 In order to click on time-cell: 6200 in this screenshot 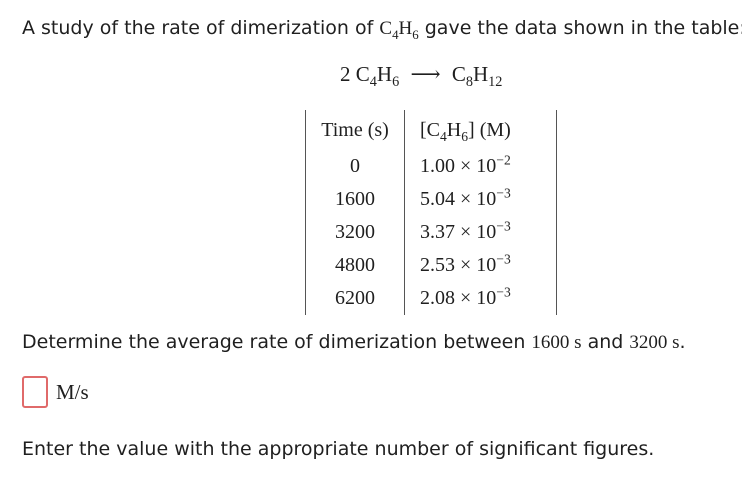, I will do `click(355, 298)`.